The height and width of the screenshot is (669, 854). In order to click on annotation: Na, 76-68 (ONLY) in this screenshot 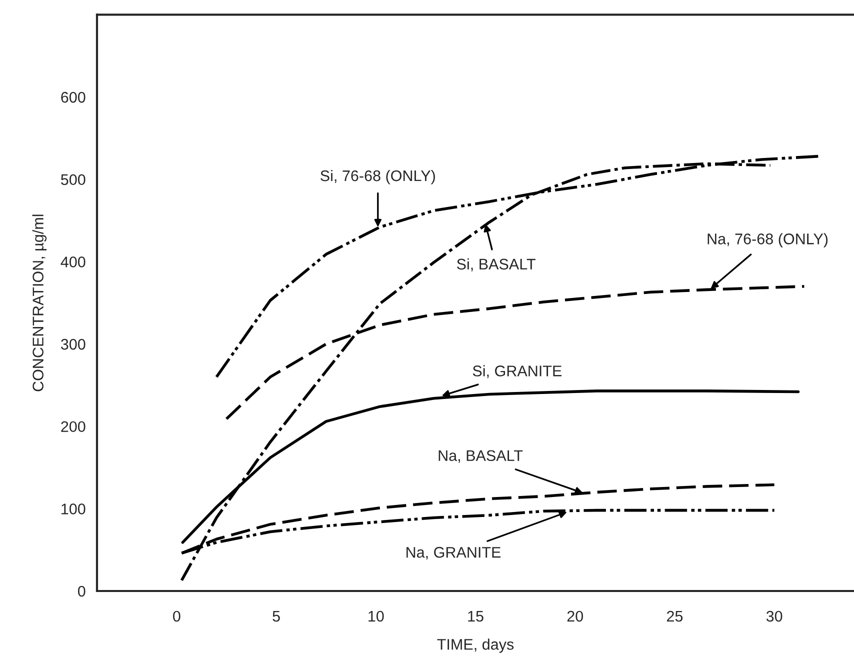, I will do `click(768, 240)`.